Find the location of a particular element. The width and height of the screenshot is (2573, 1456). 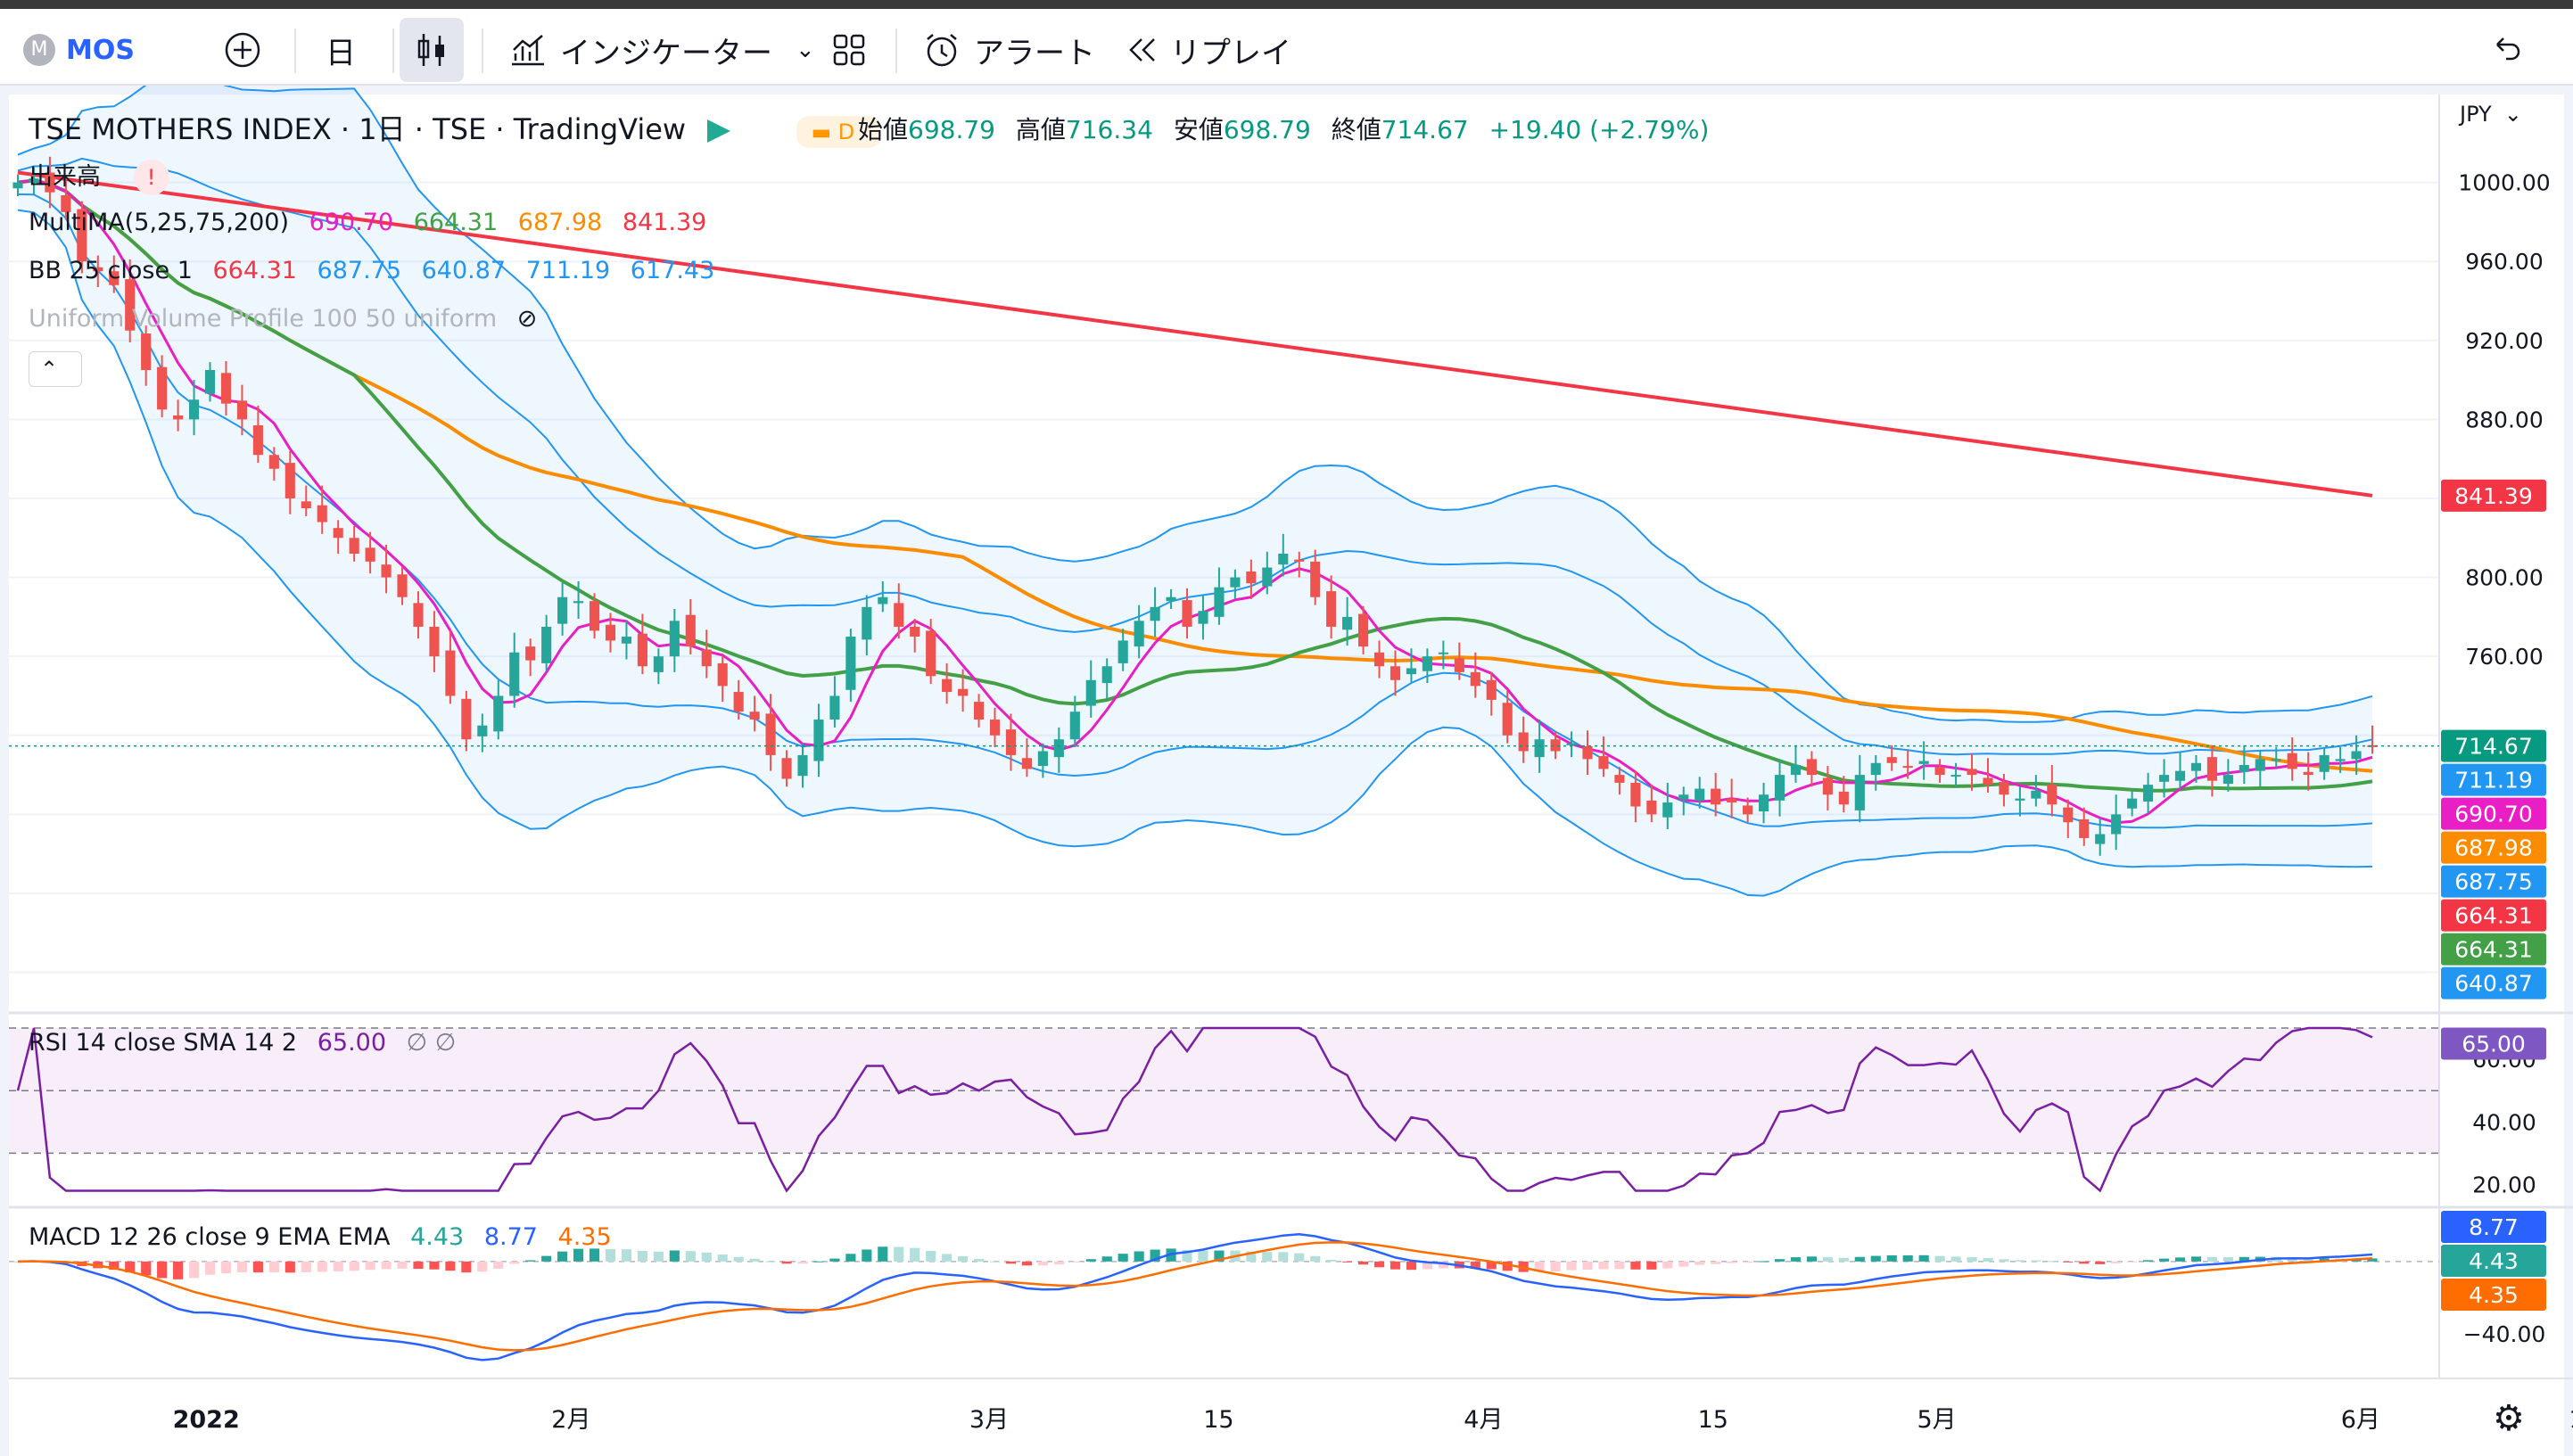

currency-selector: JPY ⌄ is located at coordinates (2498, 115).